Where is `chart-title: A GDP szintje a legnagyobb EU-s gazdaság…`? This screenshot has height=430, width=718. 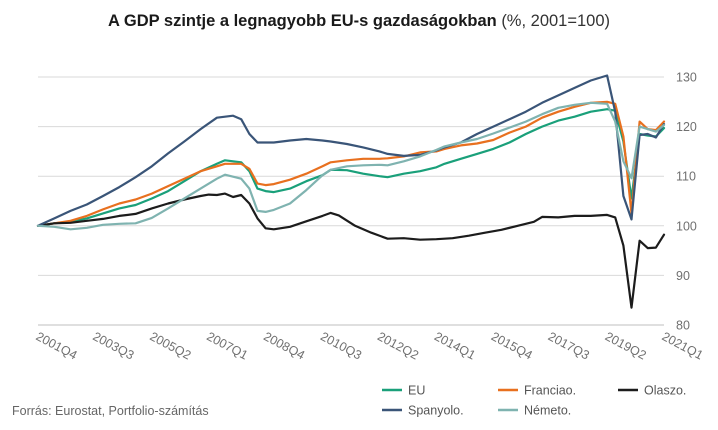 chart-title: A GDP szintje a legnagyobb EU-s gazdaság… is located at coordinates (359, 21).